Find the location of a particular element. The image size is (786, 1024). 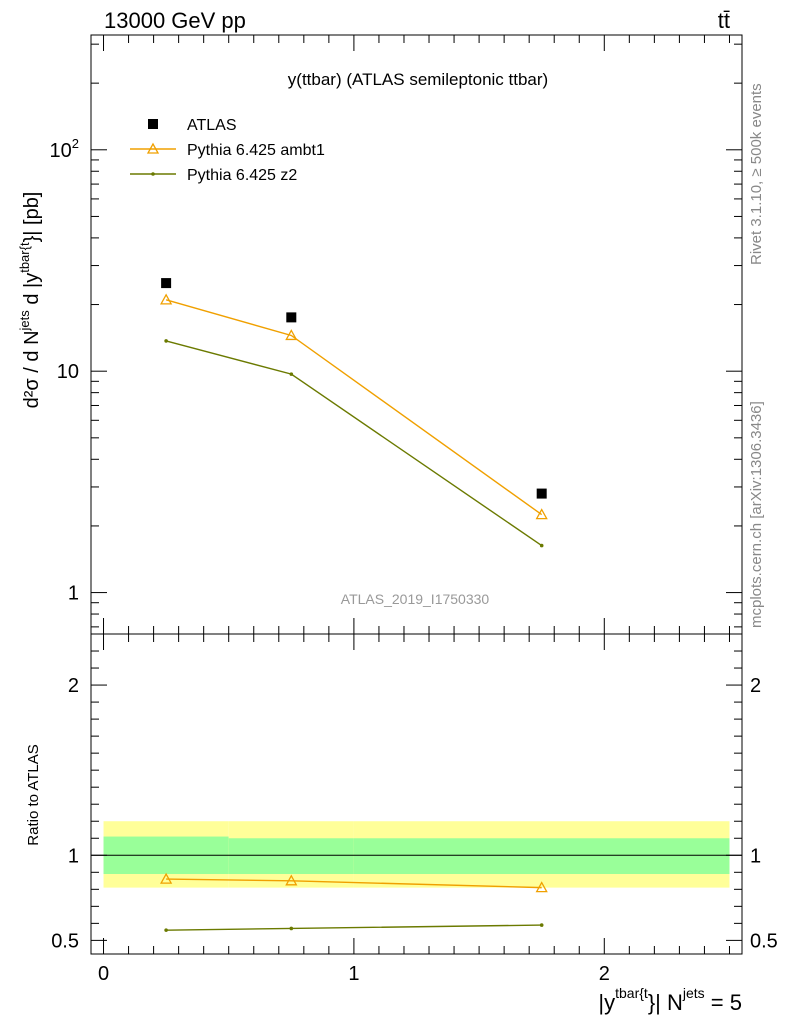

watermark: ATLAS_2019_I1750330 is located at coordinates (415, 599).